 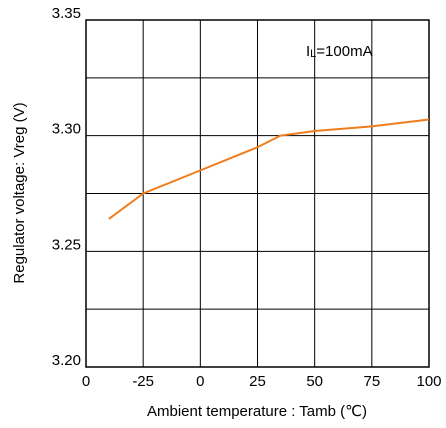 I want to click on x-tick-label: 25, so click(x=257, y=381).